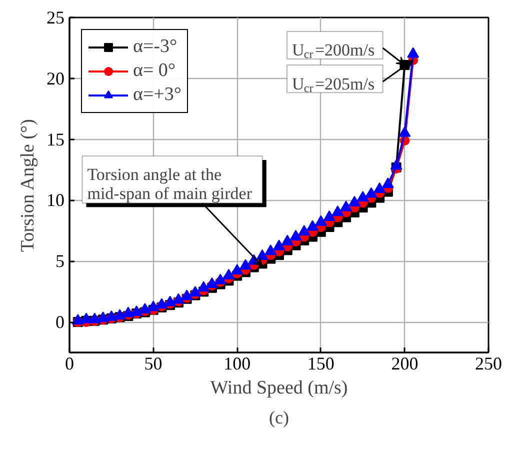 The image size is (507, 455). I want to click on y-tick-label: 10, so click(55, 200).